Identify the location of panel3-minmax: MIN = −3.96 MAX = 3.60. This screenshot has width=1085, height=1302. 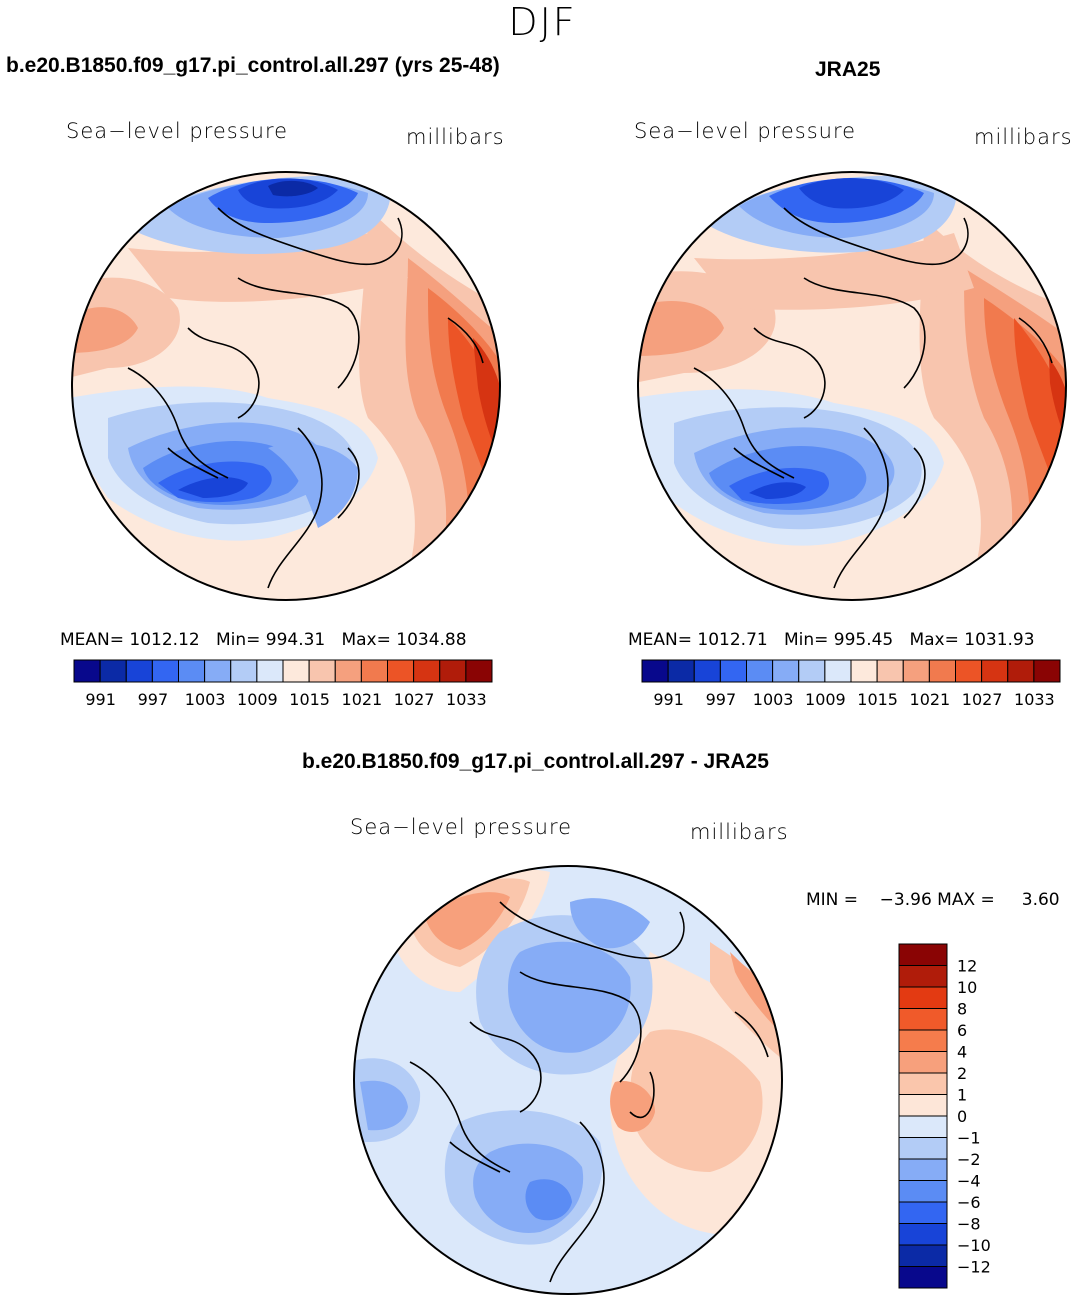
(933, 900).